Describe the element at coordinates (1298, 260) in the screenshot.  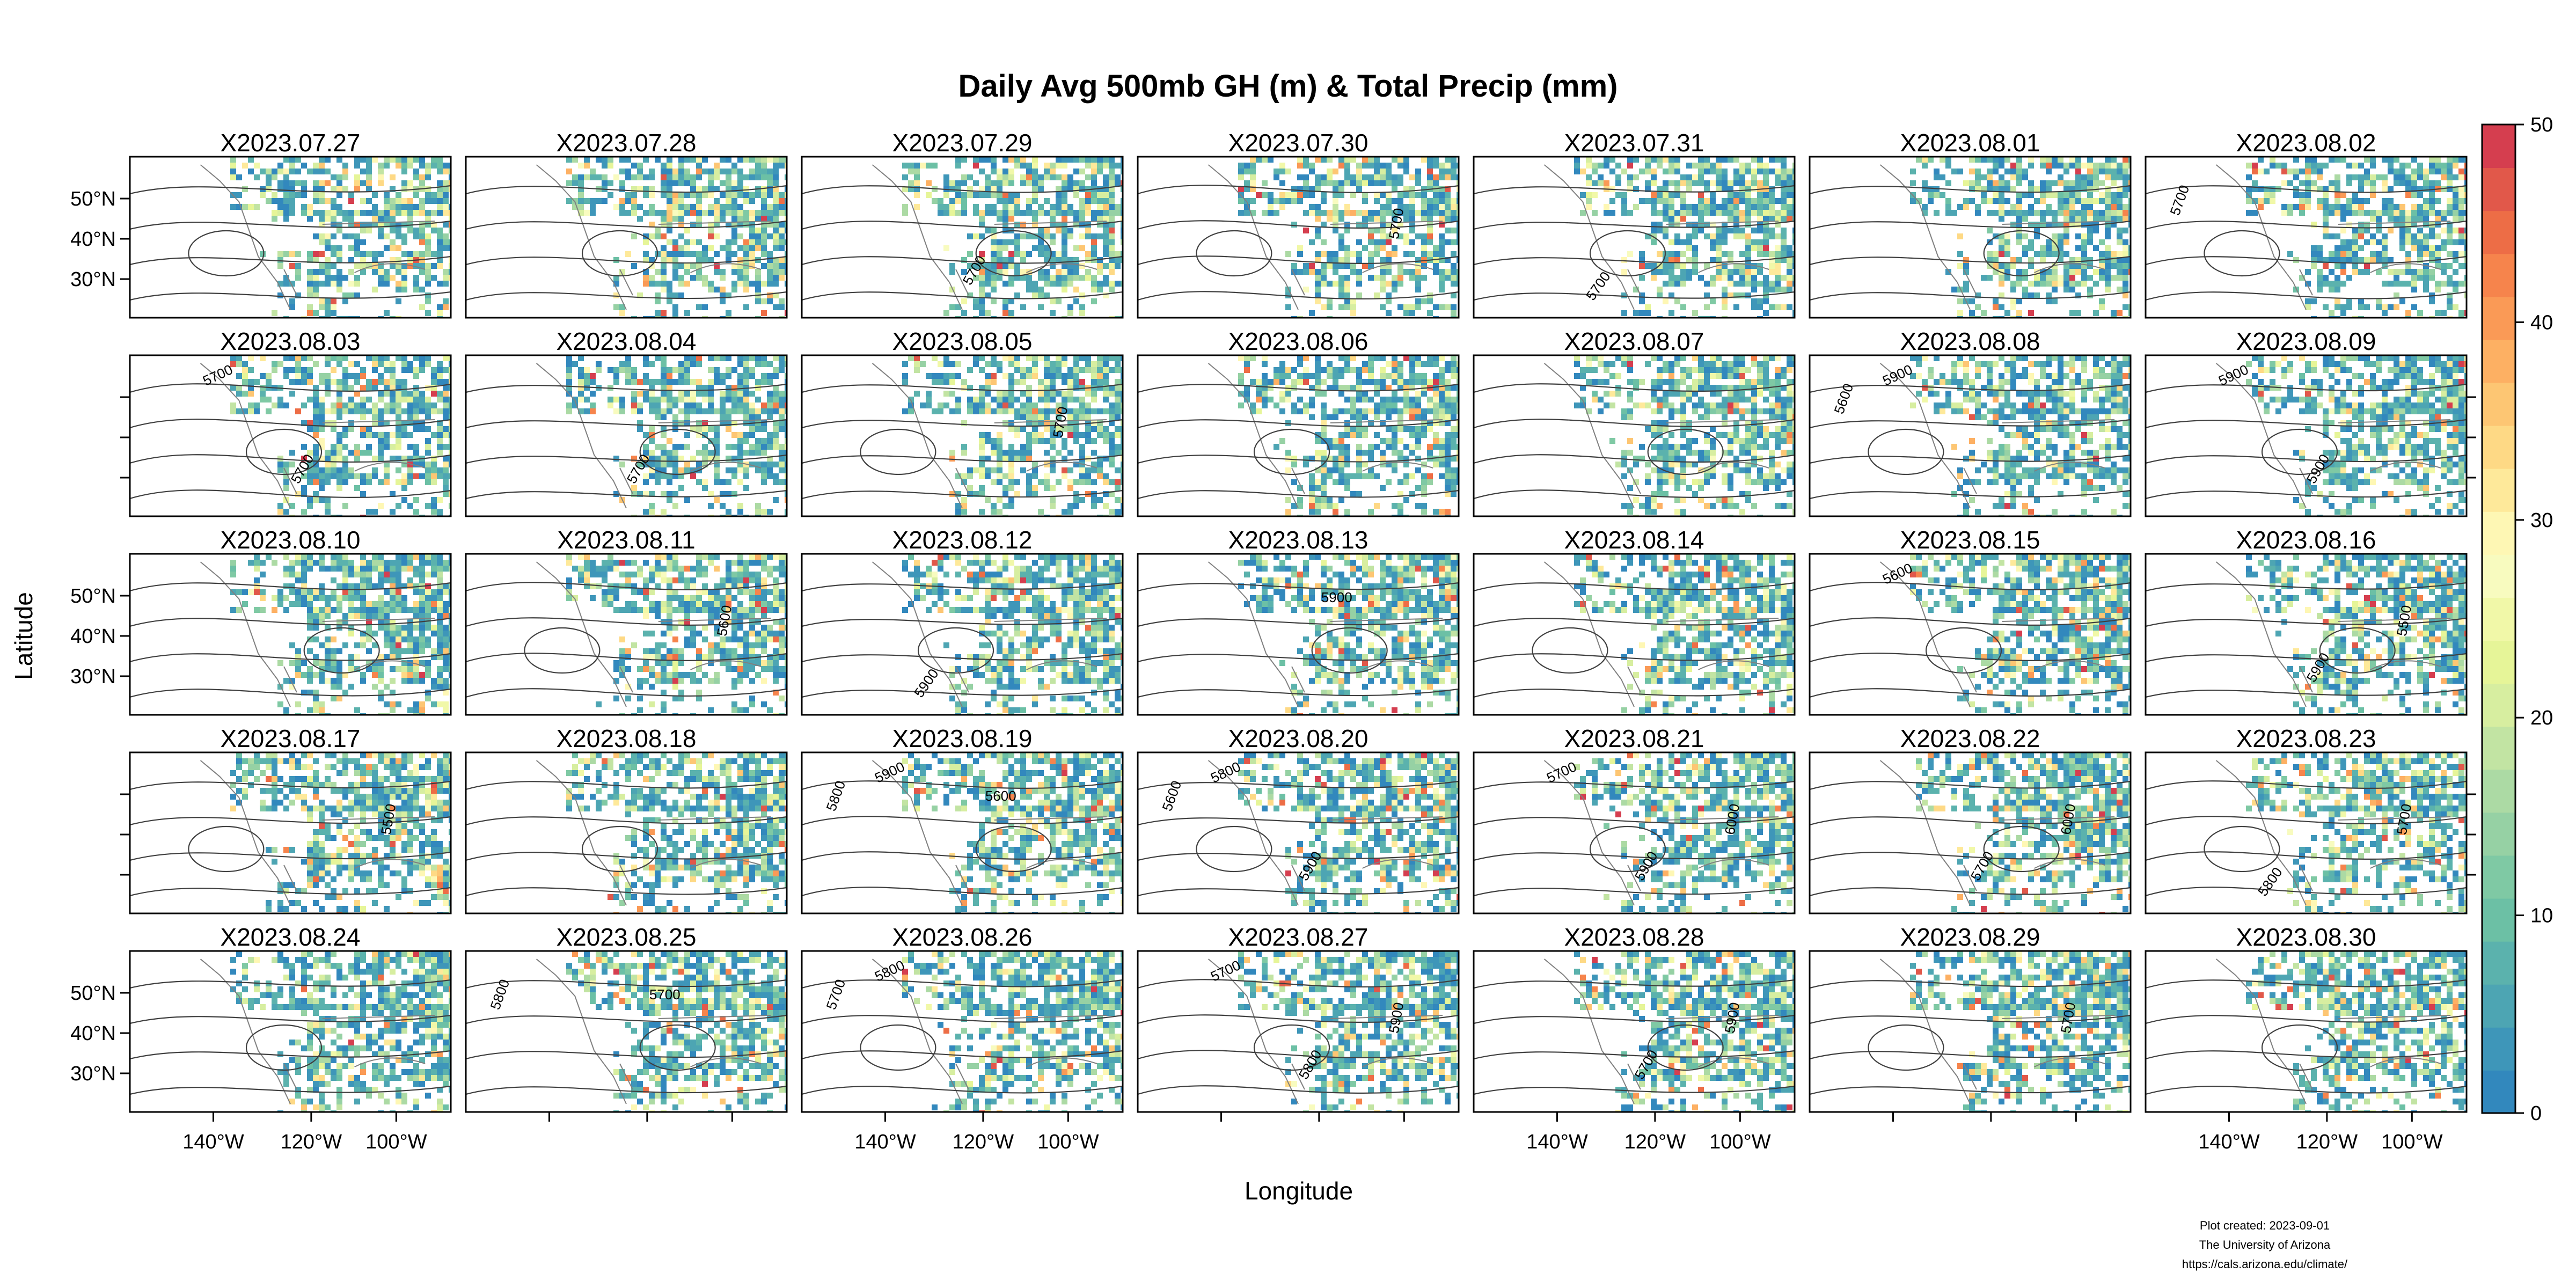
I see `gh-contour` at that location.